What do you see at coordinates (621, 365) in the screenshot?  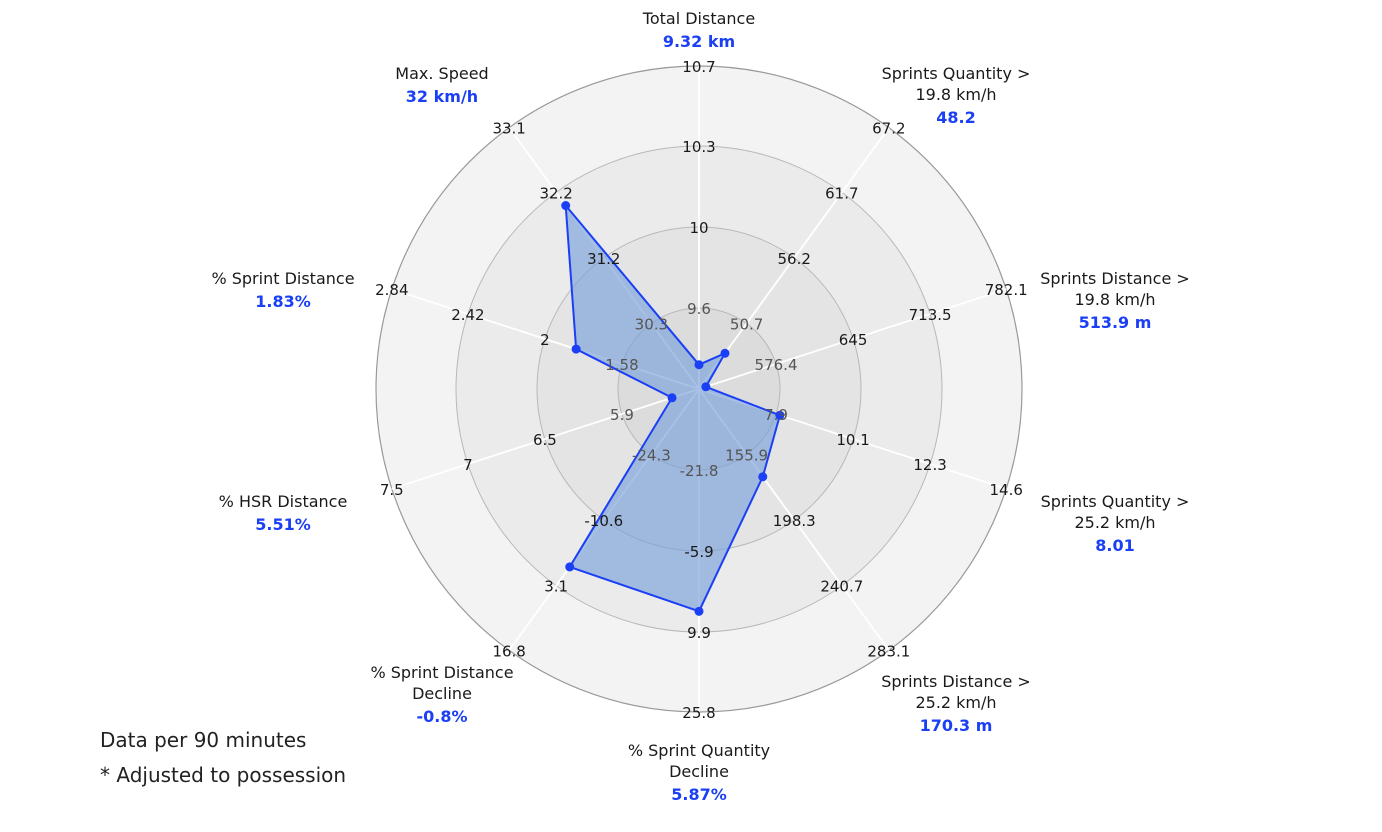 I see `tick-label-9-1: 1.58` at bounding box center [621, 365].